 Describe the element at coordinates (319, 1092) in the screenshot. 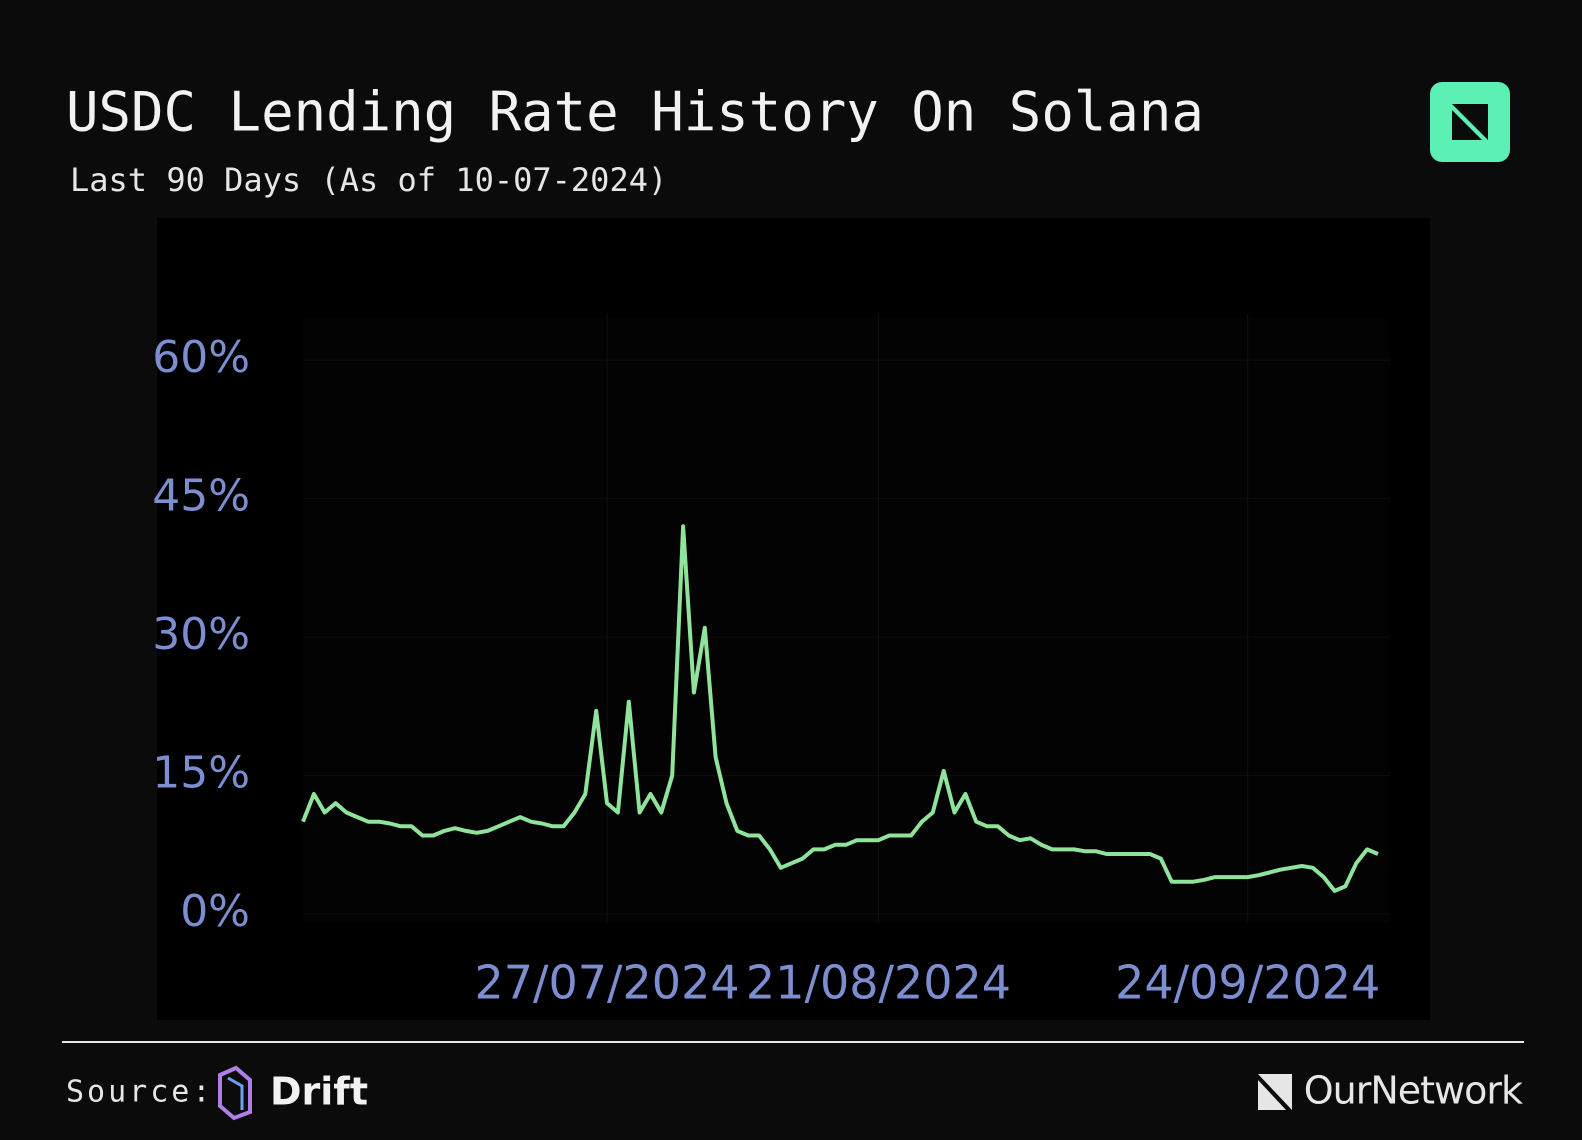

I see `source-name: Drift` at that location.